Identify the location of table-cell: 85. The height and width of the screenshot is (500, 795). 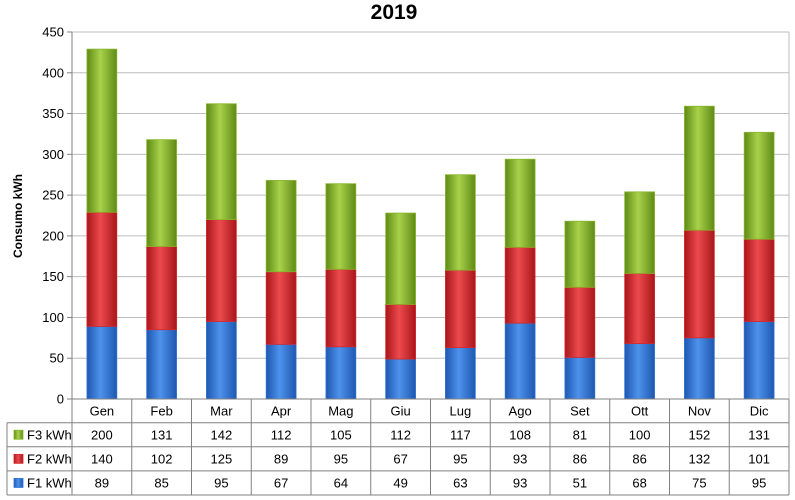
(161, 482).